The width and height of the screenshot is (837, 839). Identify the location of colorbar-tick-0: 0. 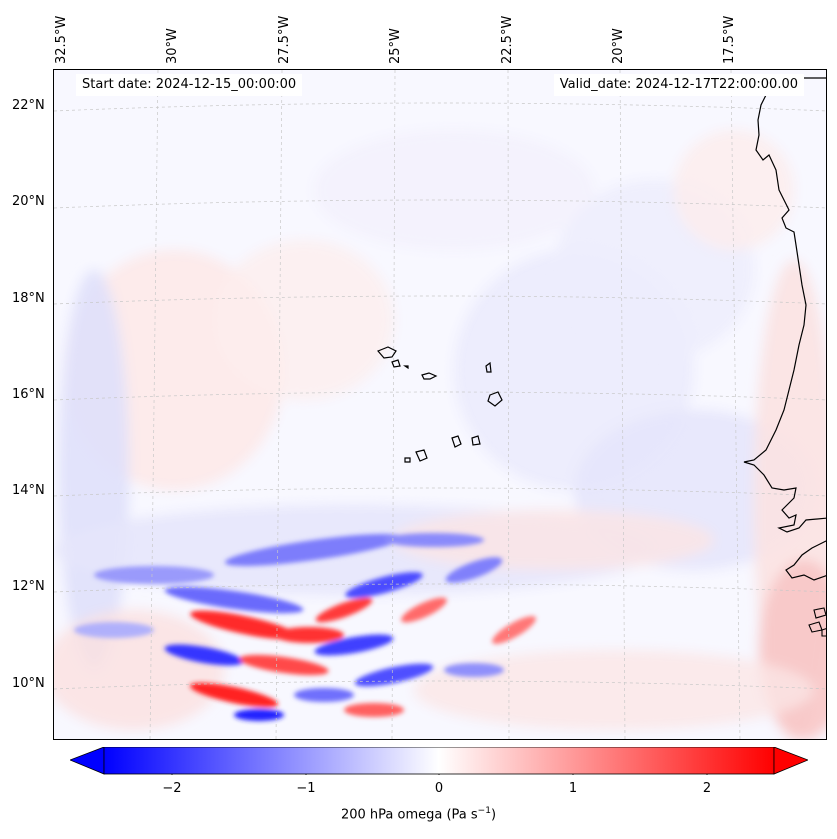
(439, 788).